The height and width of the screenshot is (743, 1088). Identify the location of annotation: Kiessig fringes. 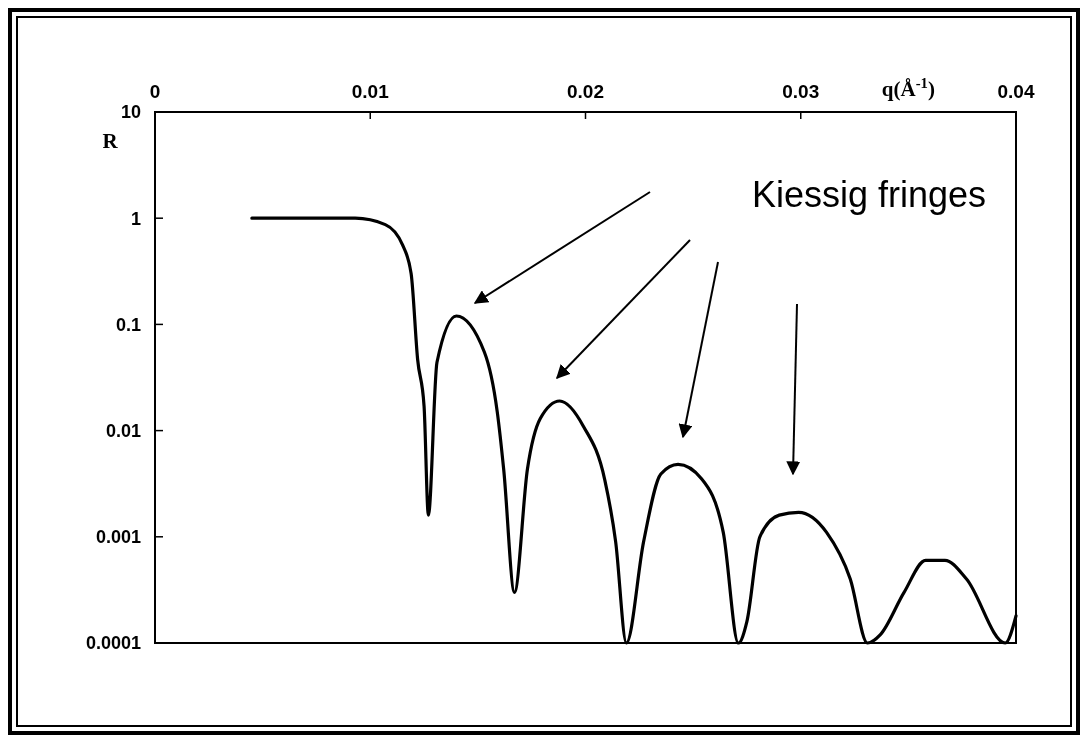
(868, 194).